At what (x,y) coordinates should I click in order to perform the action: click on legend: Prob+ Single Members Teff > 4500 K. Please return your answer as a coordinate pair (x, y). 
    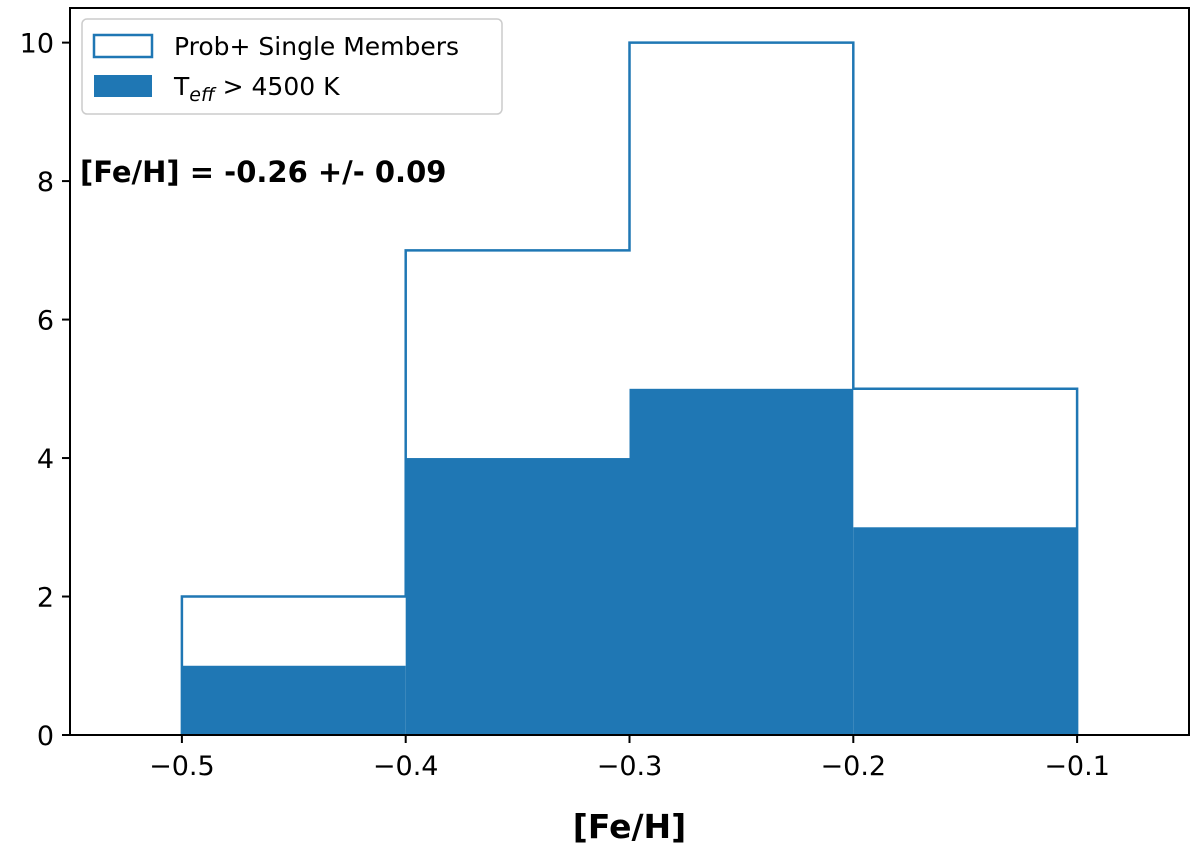
    Looking at the image, I should click on (292, 66).